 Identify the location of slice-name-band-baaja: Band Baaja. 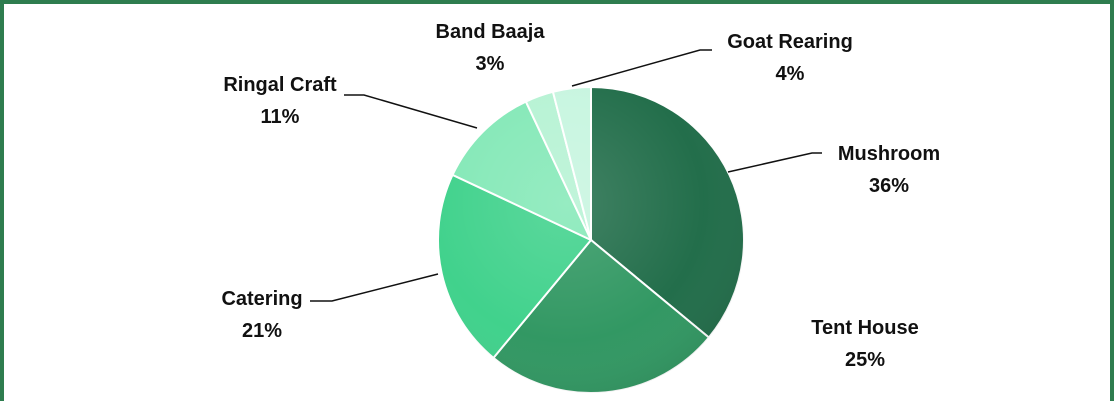
(491, 32).